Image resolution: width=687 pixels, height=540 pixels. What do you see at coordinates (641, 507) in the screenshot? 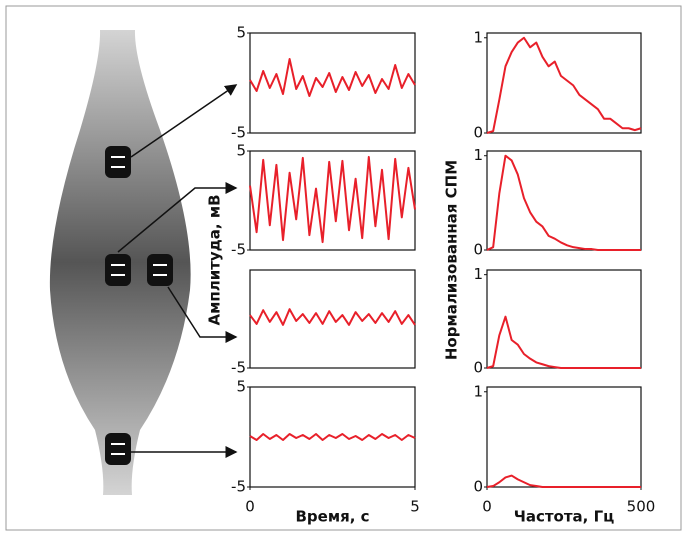
I see `x-tick-label: 500` at bounding box center [641, 507].